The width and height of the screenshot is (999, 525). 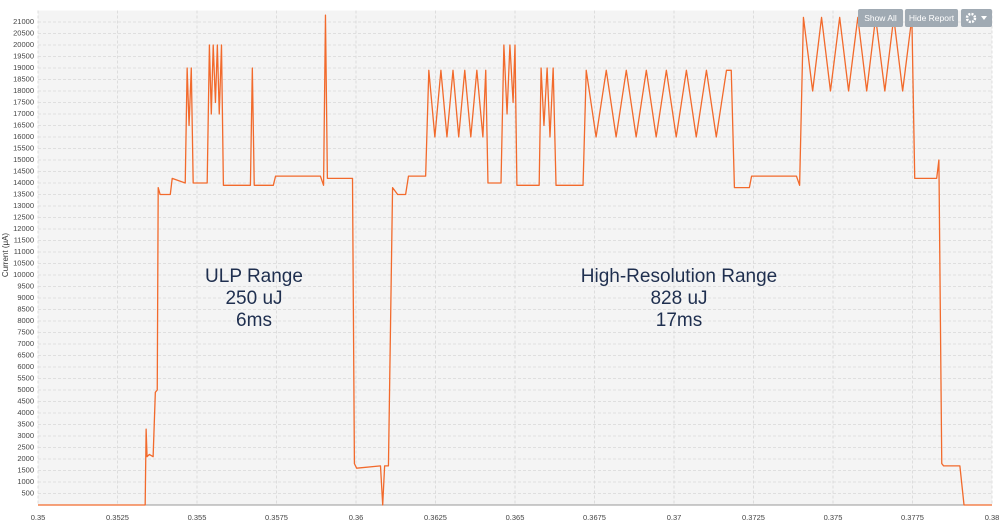 I want to click on y-tick-label: 19000, so click(x=23, y=67).